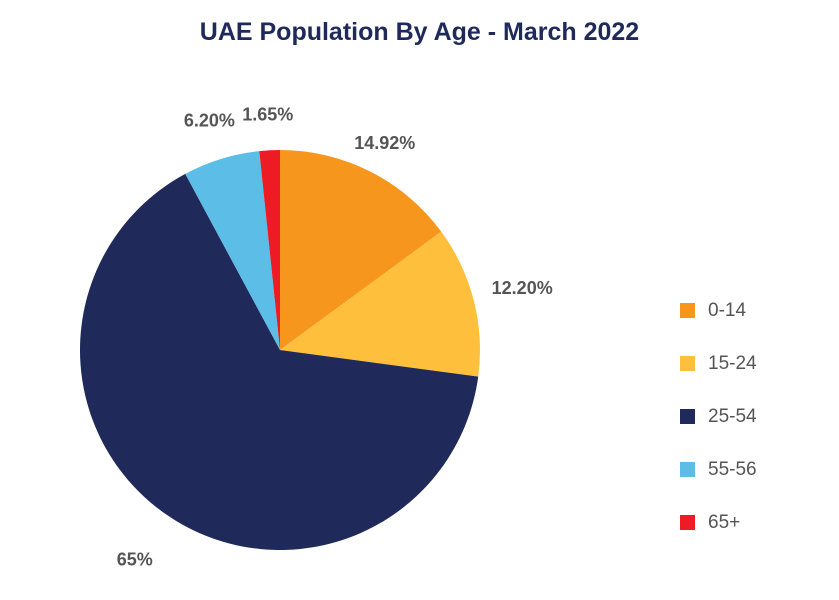 The width and height of the screenshot is (839, 600). I want to click on slice-label-55-56: 6.20%, so click(209, 121).